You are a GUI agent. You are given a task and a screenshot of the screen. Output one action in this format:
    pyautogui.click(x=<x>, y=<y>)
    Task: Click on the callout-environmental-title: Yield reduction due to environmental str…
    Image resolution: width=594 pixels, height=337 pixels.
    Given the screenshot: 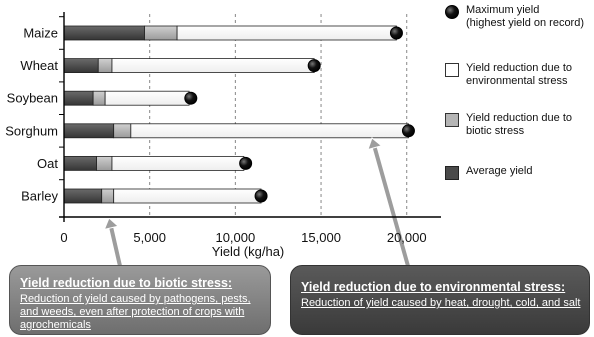 What is the action you would take?
    pyautogui.click(x=433, y=287)
    